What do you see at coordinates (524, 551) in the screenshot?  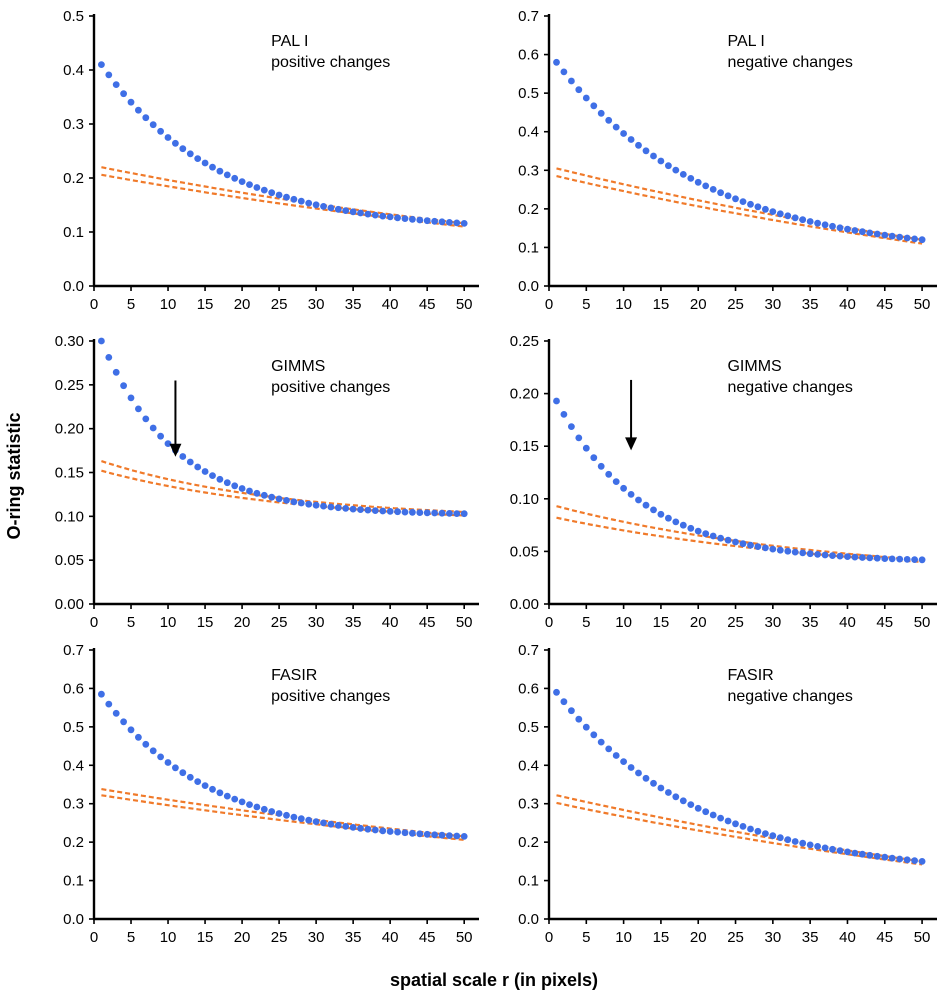 I see `y-tick-label: 0.05` at bounding box center [524, 551].